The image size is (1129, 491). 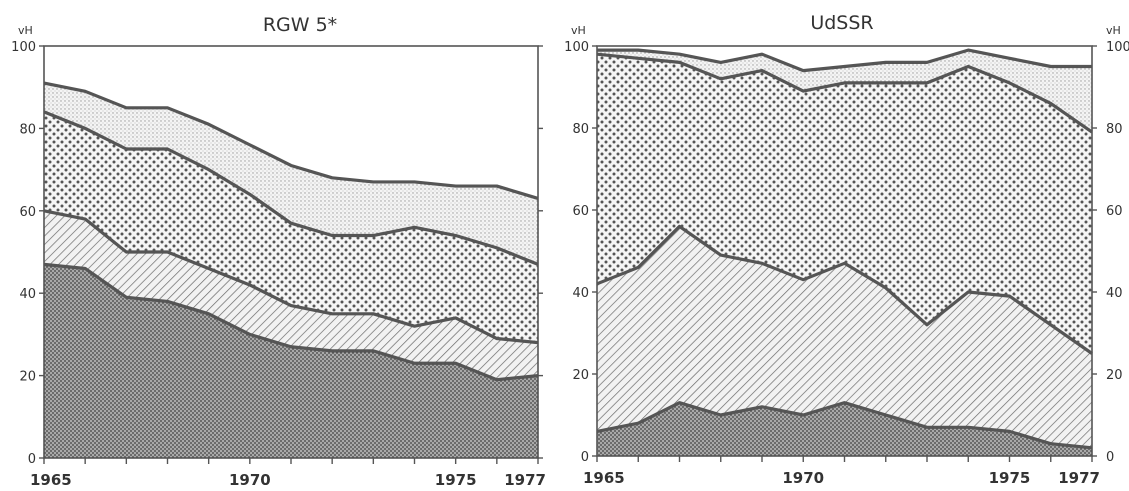 What do you see at coordinates (841, 23) in the screenshot?
I see `chart-title: UdSSR` at bounding box center [841, 23].